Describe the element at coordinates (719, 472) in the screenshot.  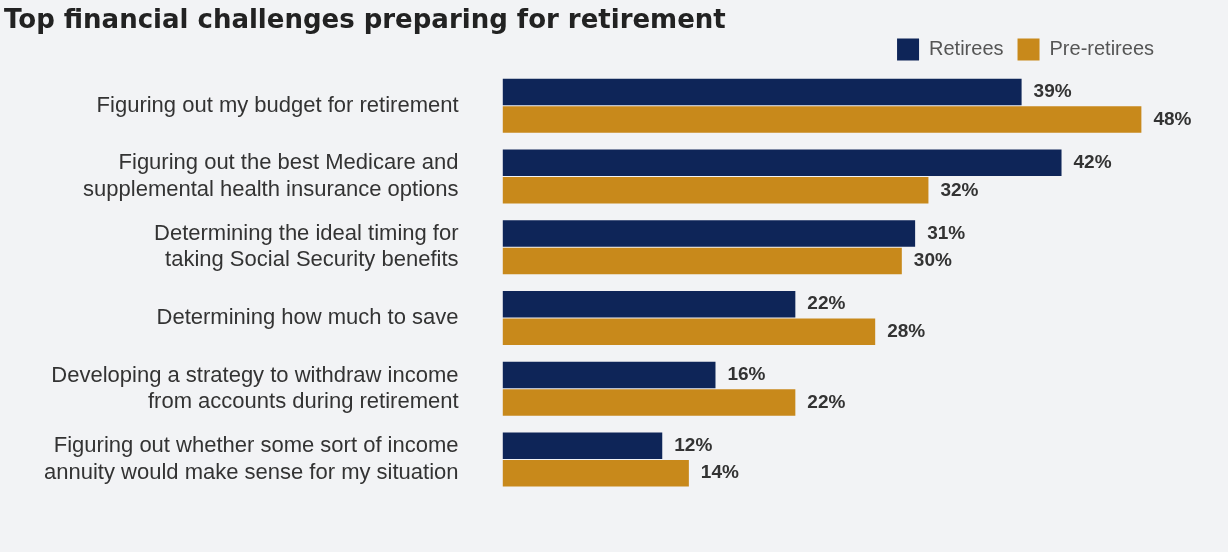
I see `data-label: 14%` at that location.